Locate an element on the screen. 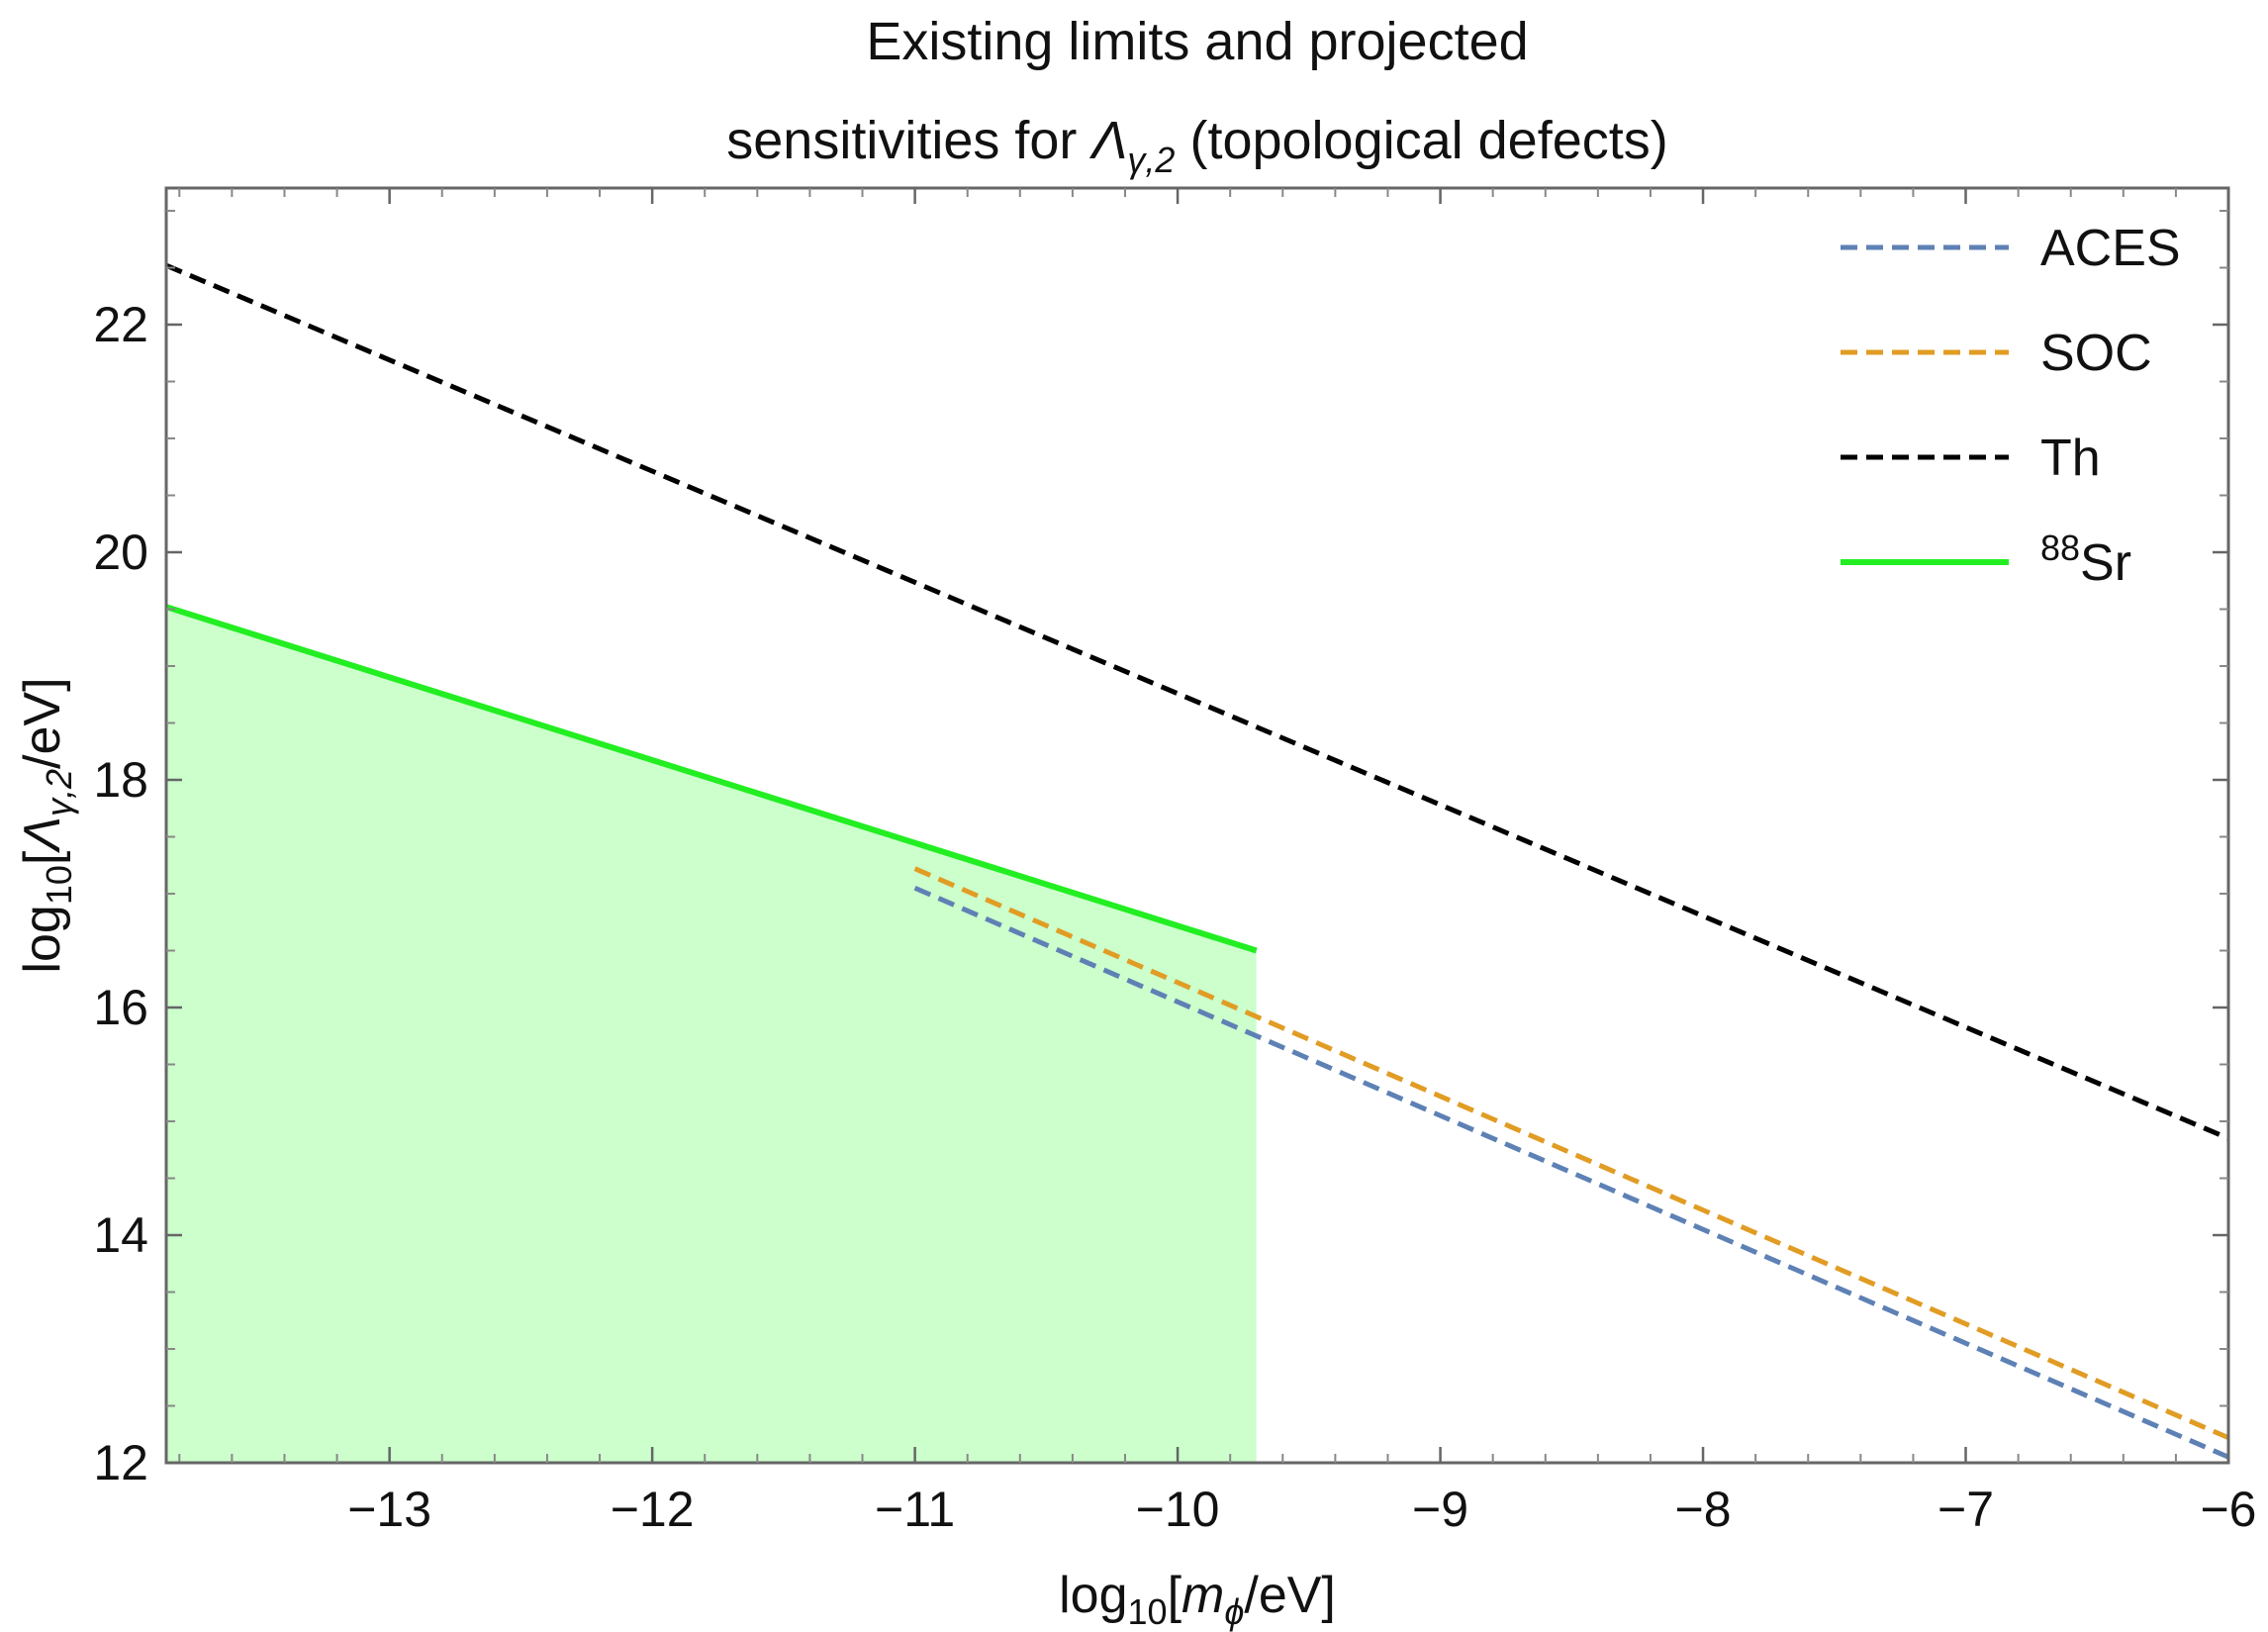 This screenshot has width=2268, height=1632. y-tick-label: 14 is located at coordinates (121, 1235).